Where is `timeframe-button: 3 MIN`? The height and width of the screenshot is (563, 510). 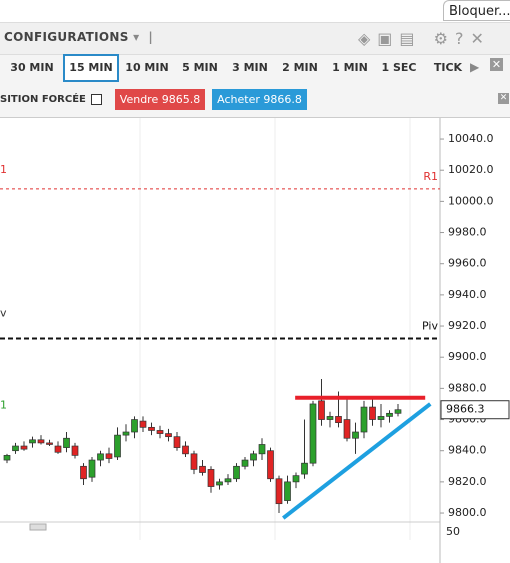 timeframe-button: 3 MIN is located at coordinates (250, 67).